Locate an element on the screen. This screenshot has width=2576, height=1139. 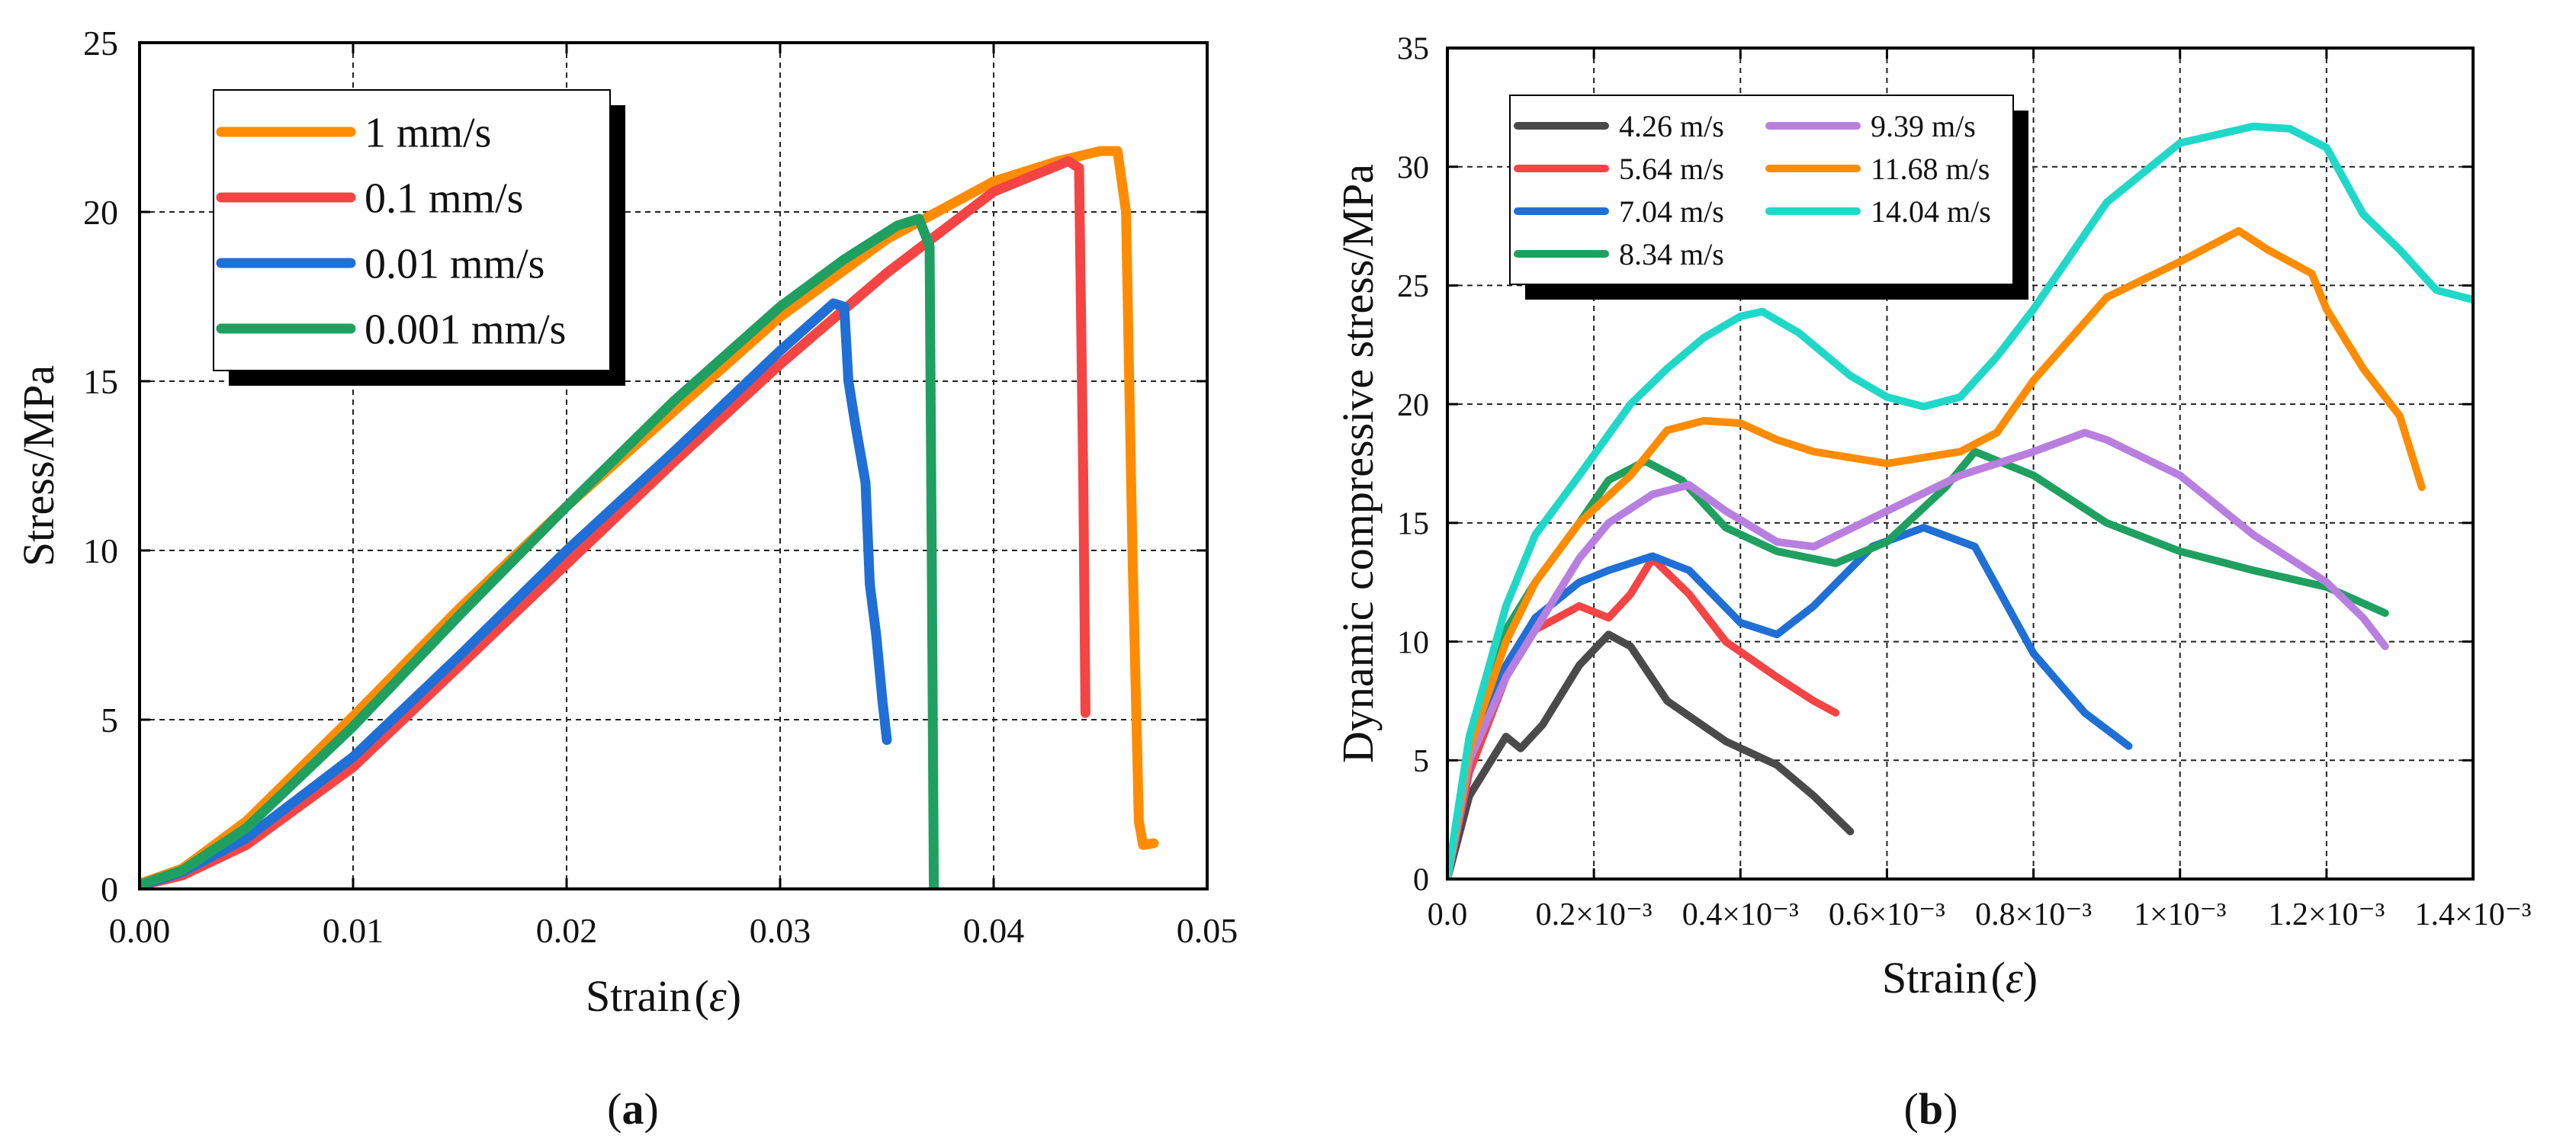
panel-caption-letter-b: b is located at coordinates (1931, 1109).